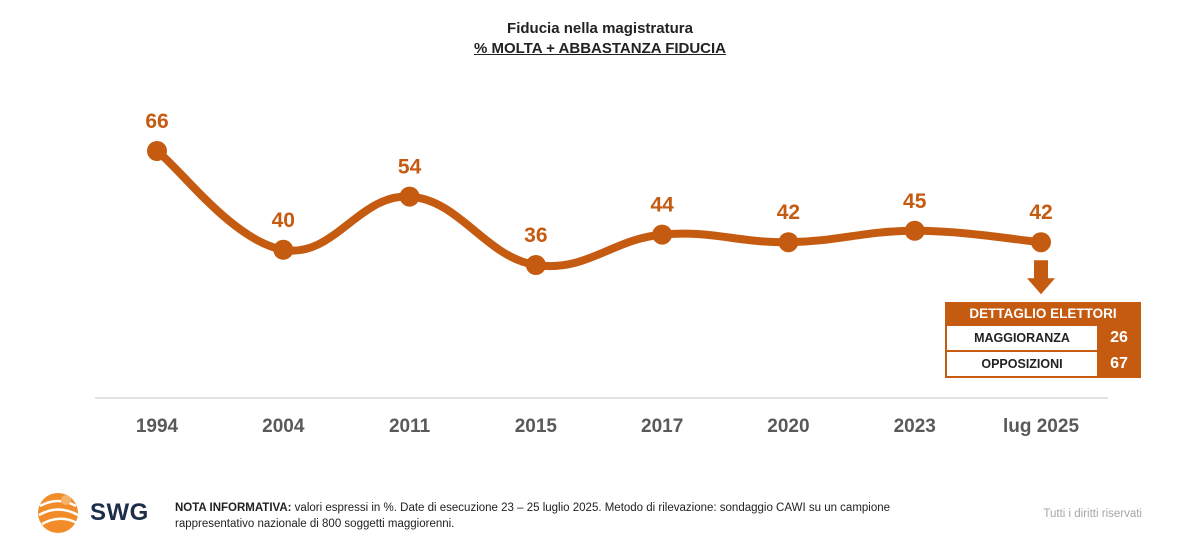  Describe the element at coordinates (662, 426) in the screenshot. I see `x-tick-label: 2017` at that location.